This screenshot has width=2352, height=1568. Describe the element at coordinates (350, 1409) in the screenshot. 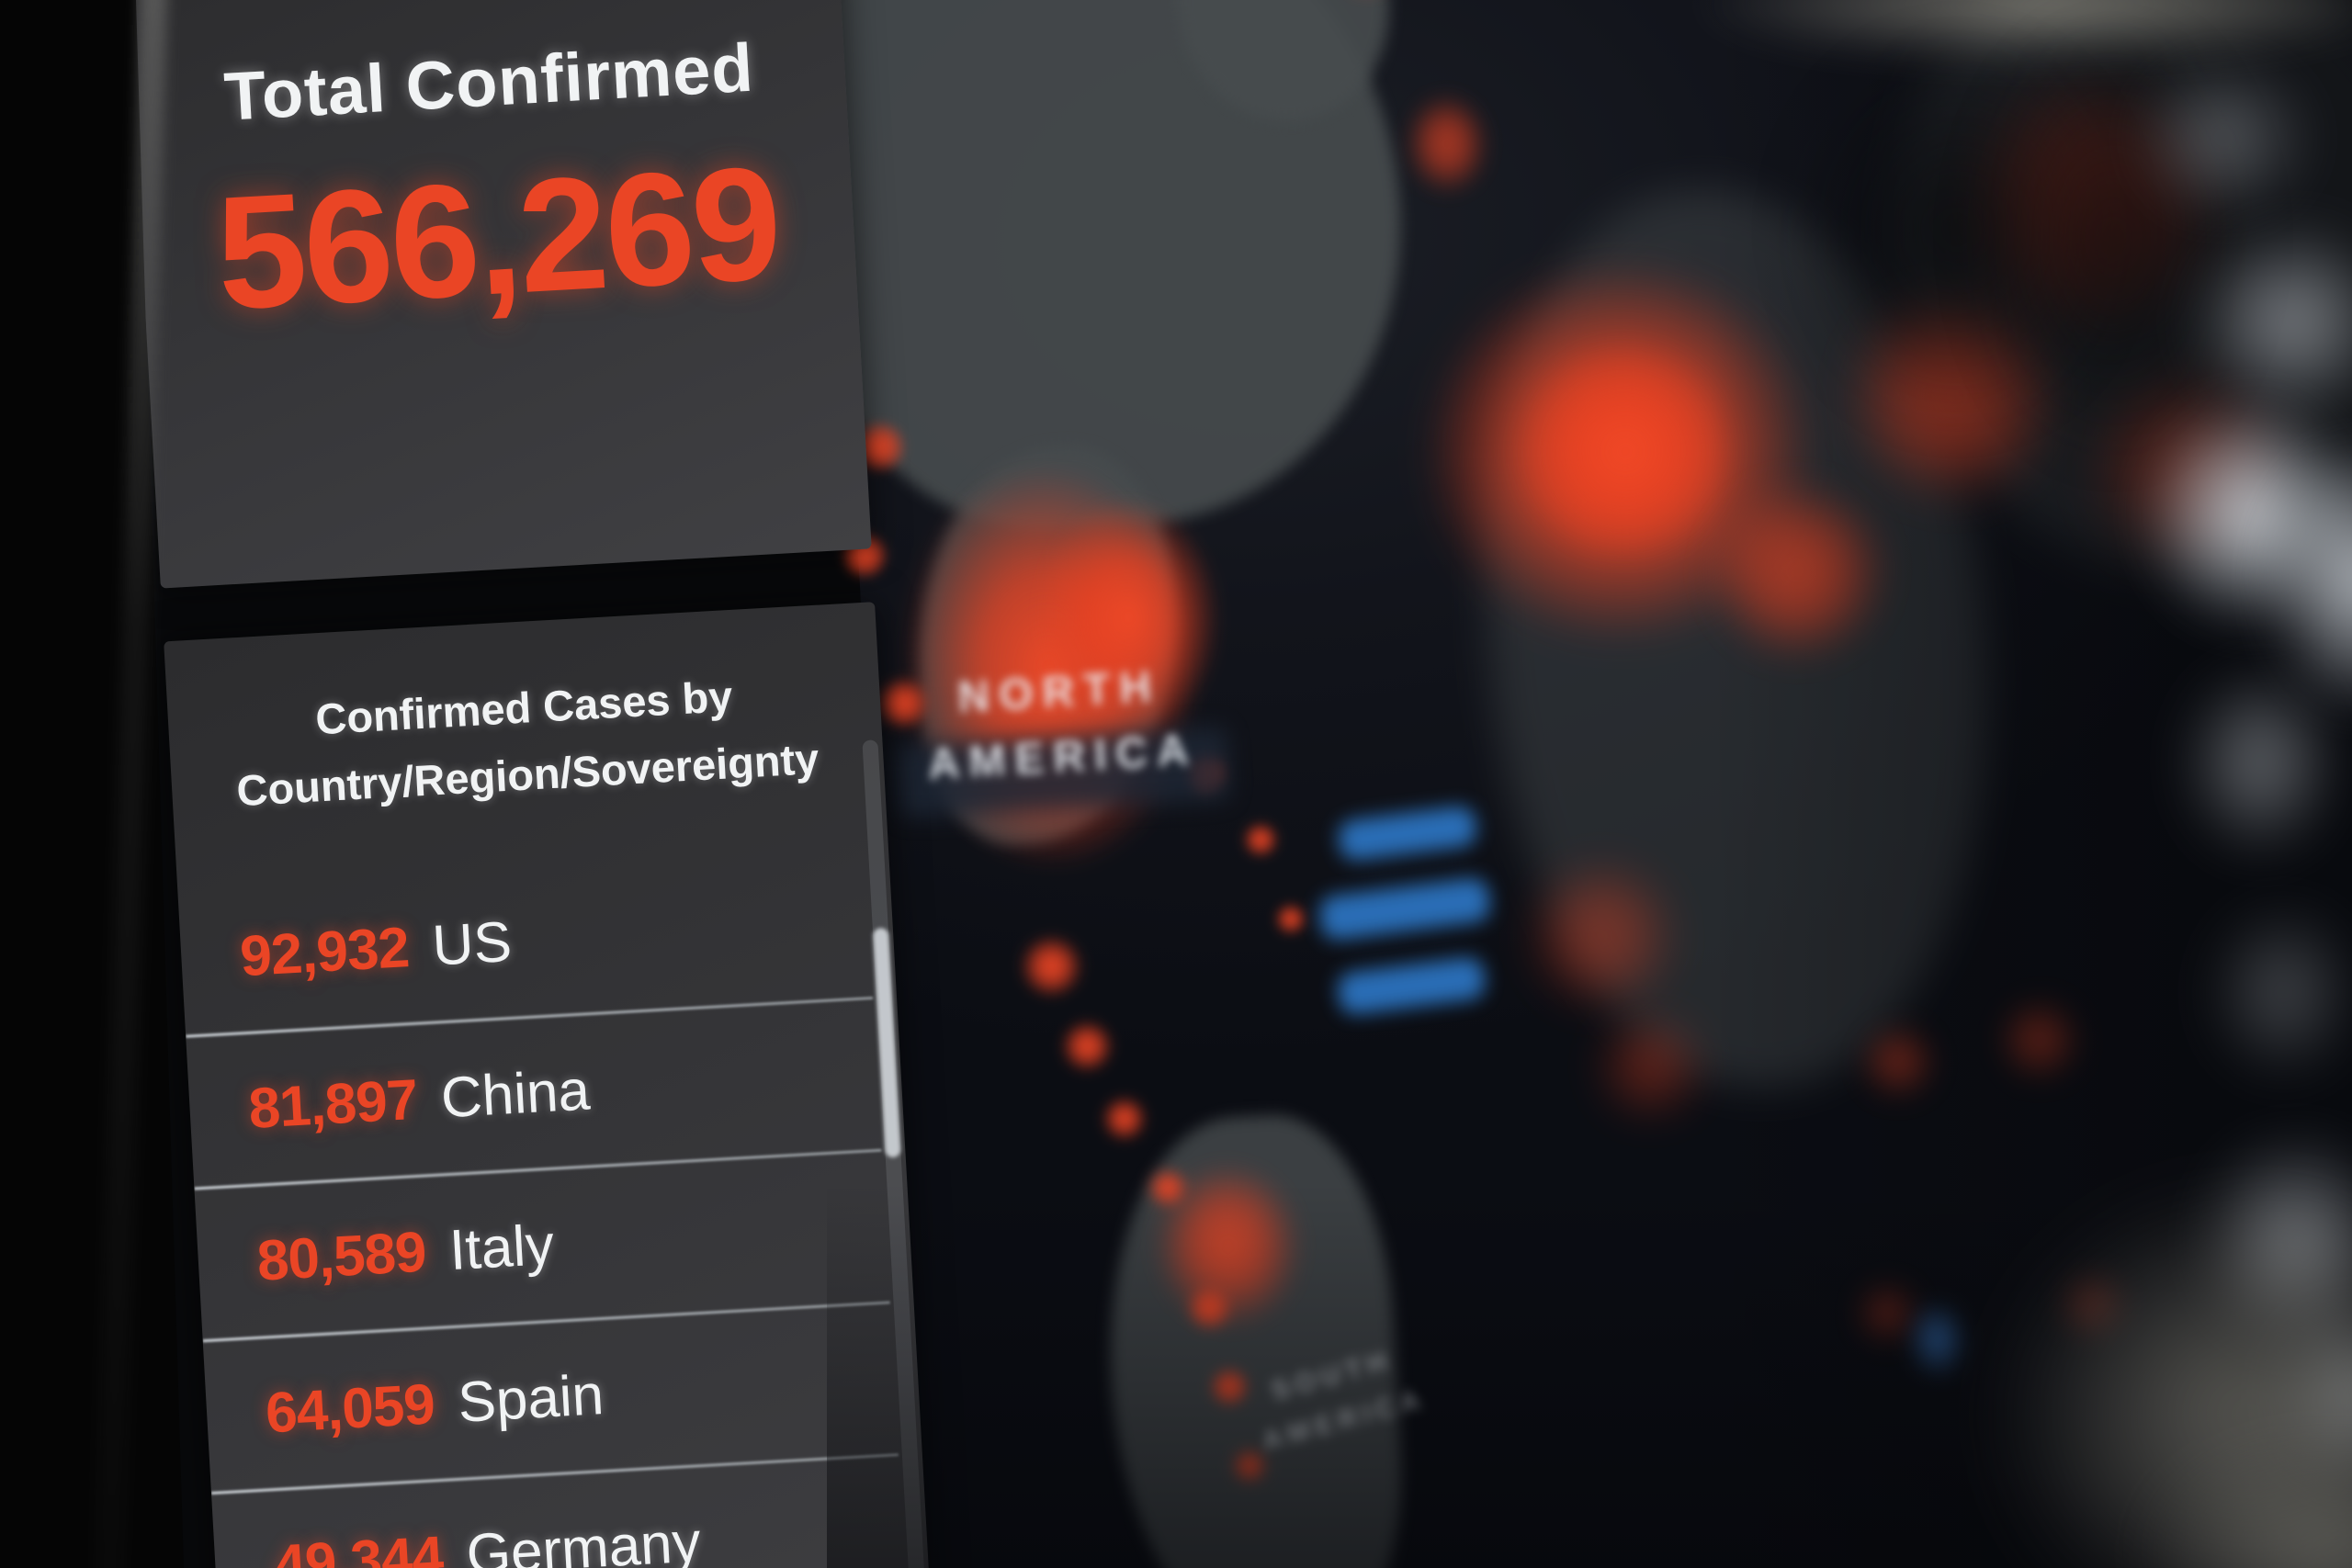

I see `country-row-value: 64,059` at that location.